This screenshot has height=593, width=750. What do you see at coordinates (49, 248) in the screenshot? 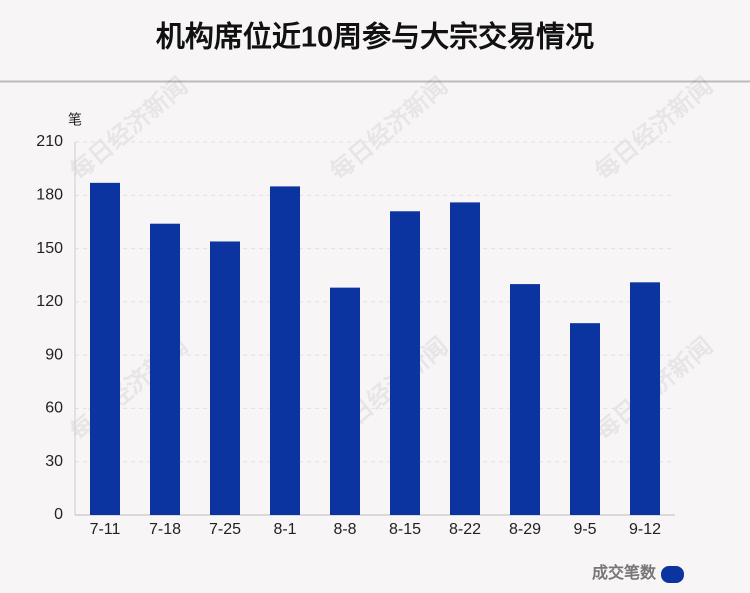
I see `y-tick-label: 150` at bounding box center [49, 248].